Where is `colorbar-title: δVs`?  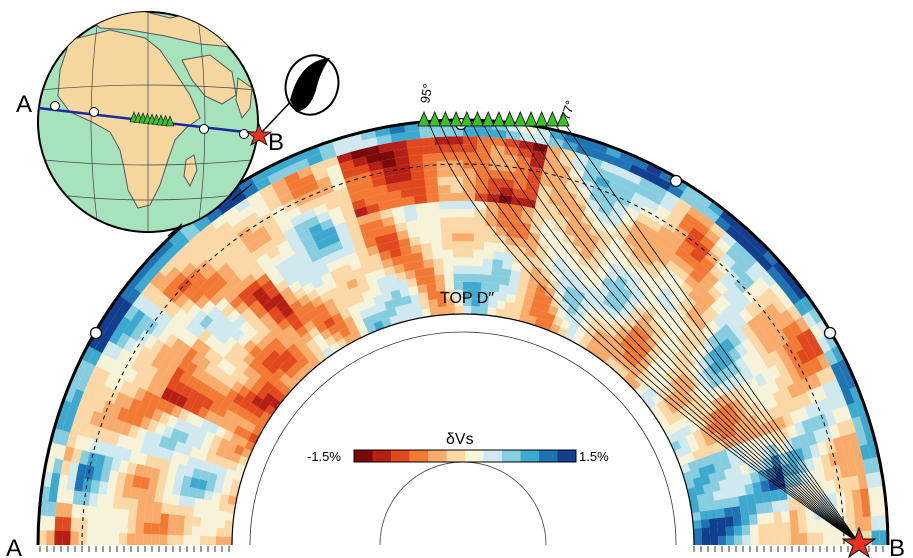 colorbar-title: δVs is located at coordinates (460, 439).